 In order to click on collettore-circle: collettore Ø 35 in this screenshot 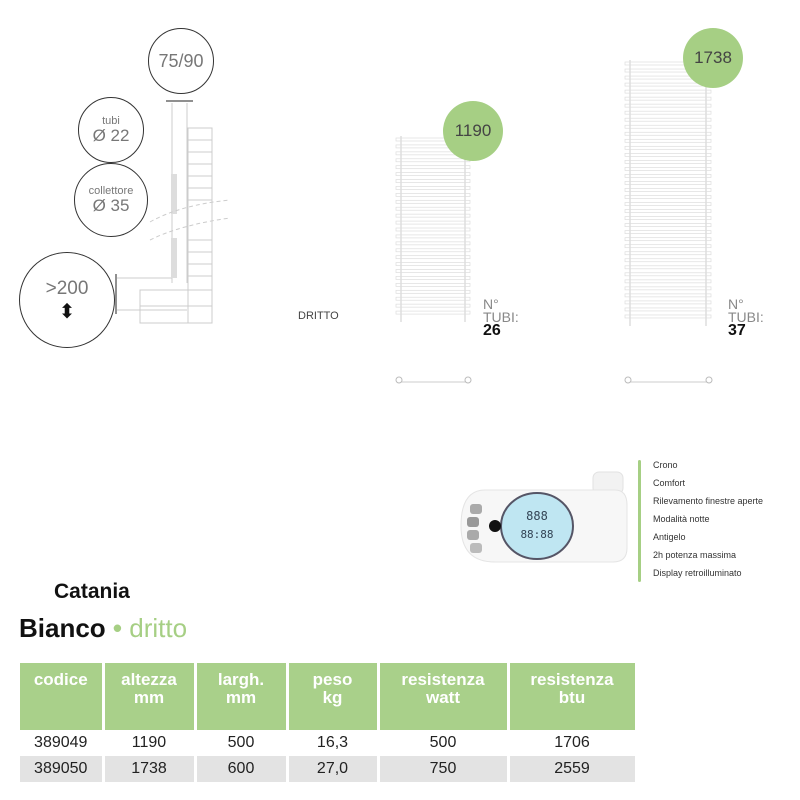, I will do `click(111, 200)`.